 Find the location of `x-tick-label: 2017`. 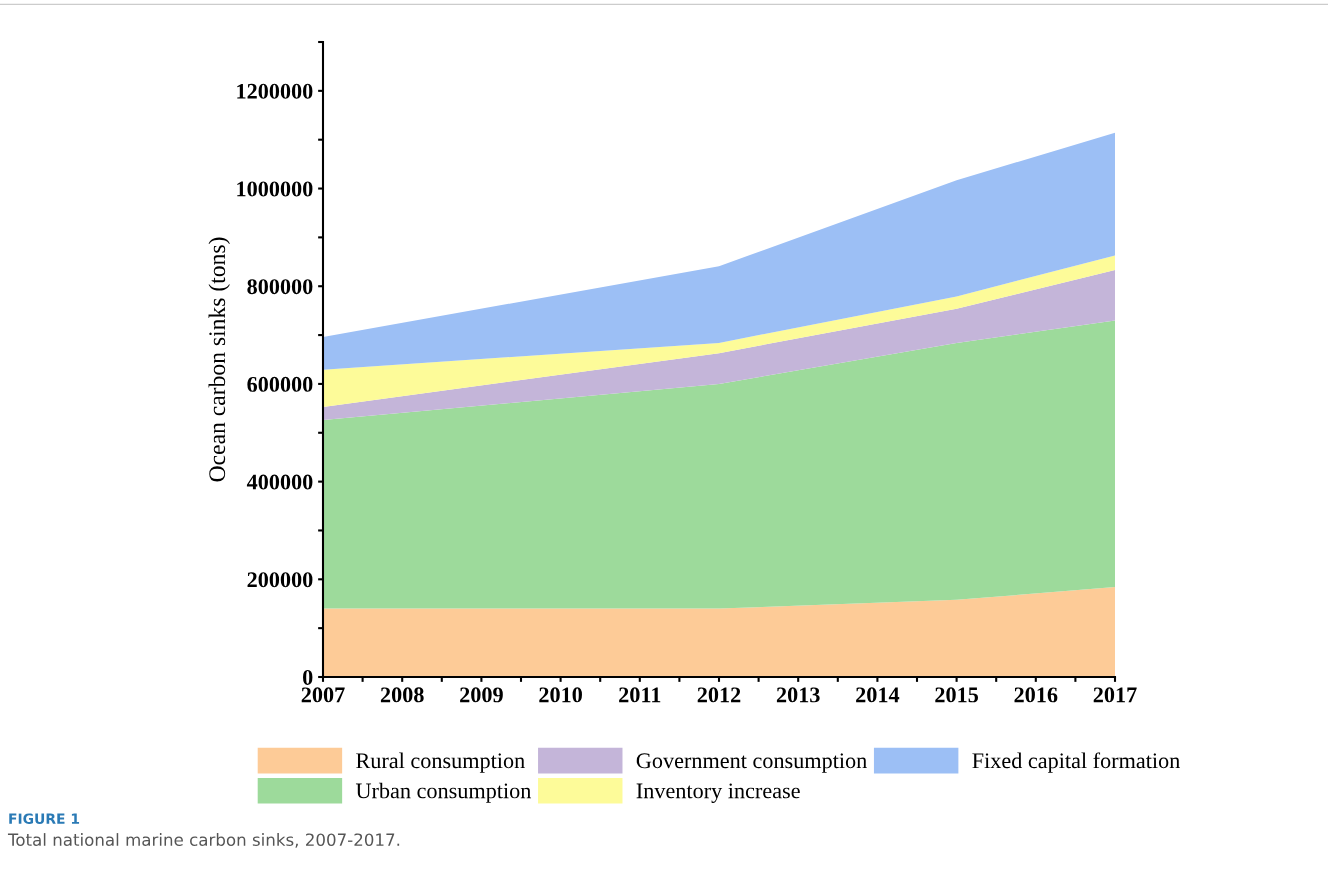

x-tick-label: 2017 is located at coordinates (1115, 695).